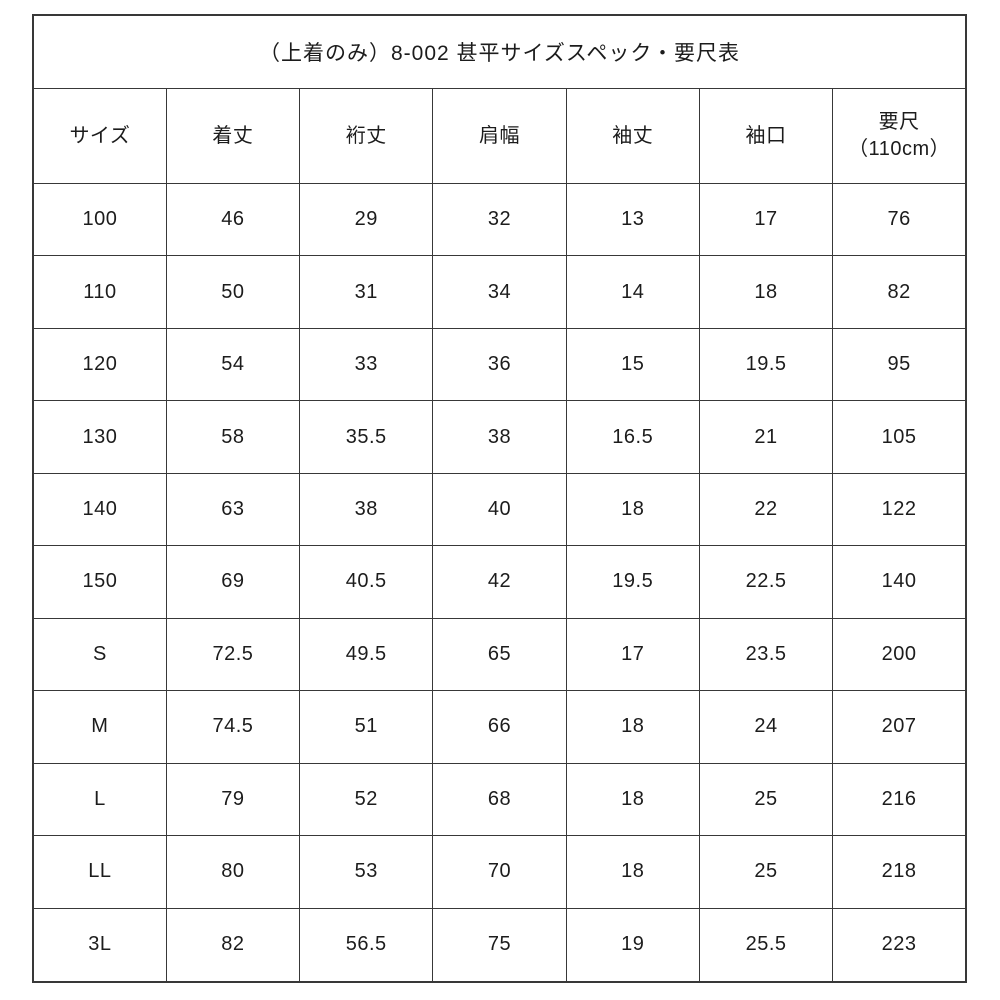 This screenshot has height=1000, width=1000. I want to click on fabric-required-label: 要尺, so click(899, 122).